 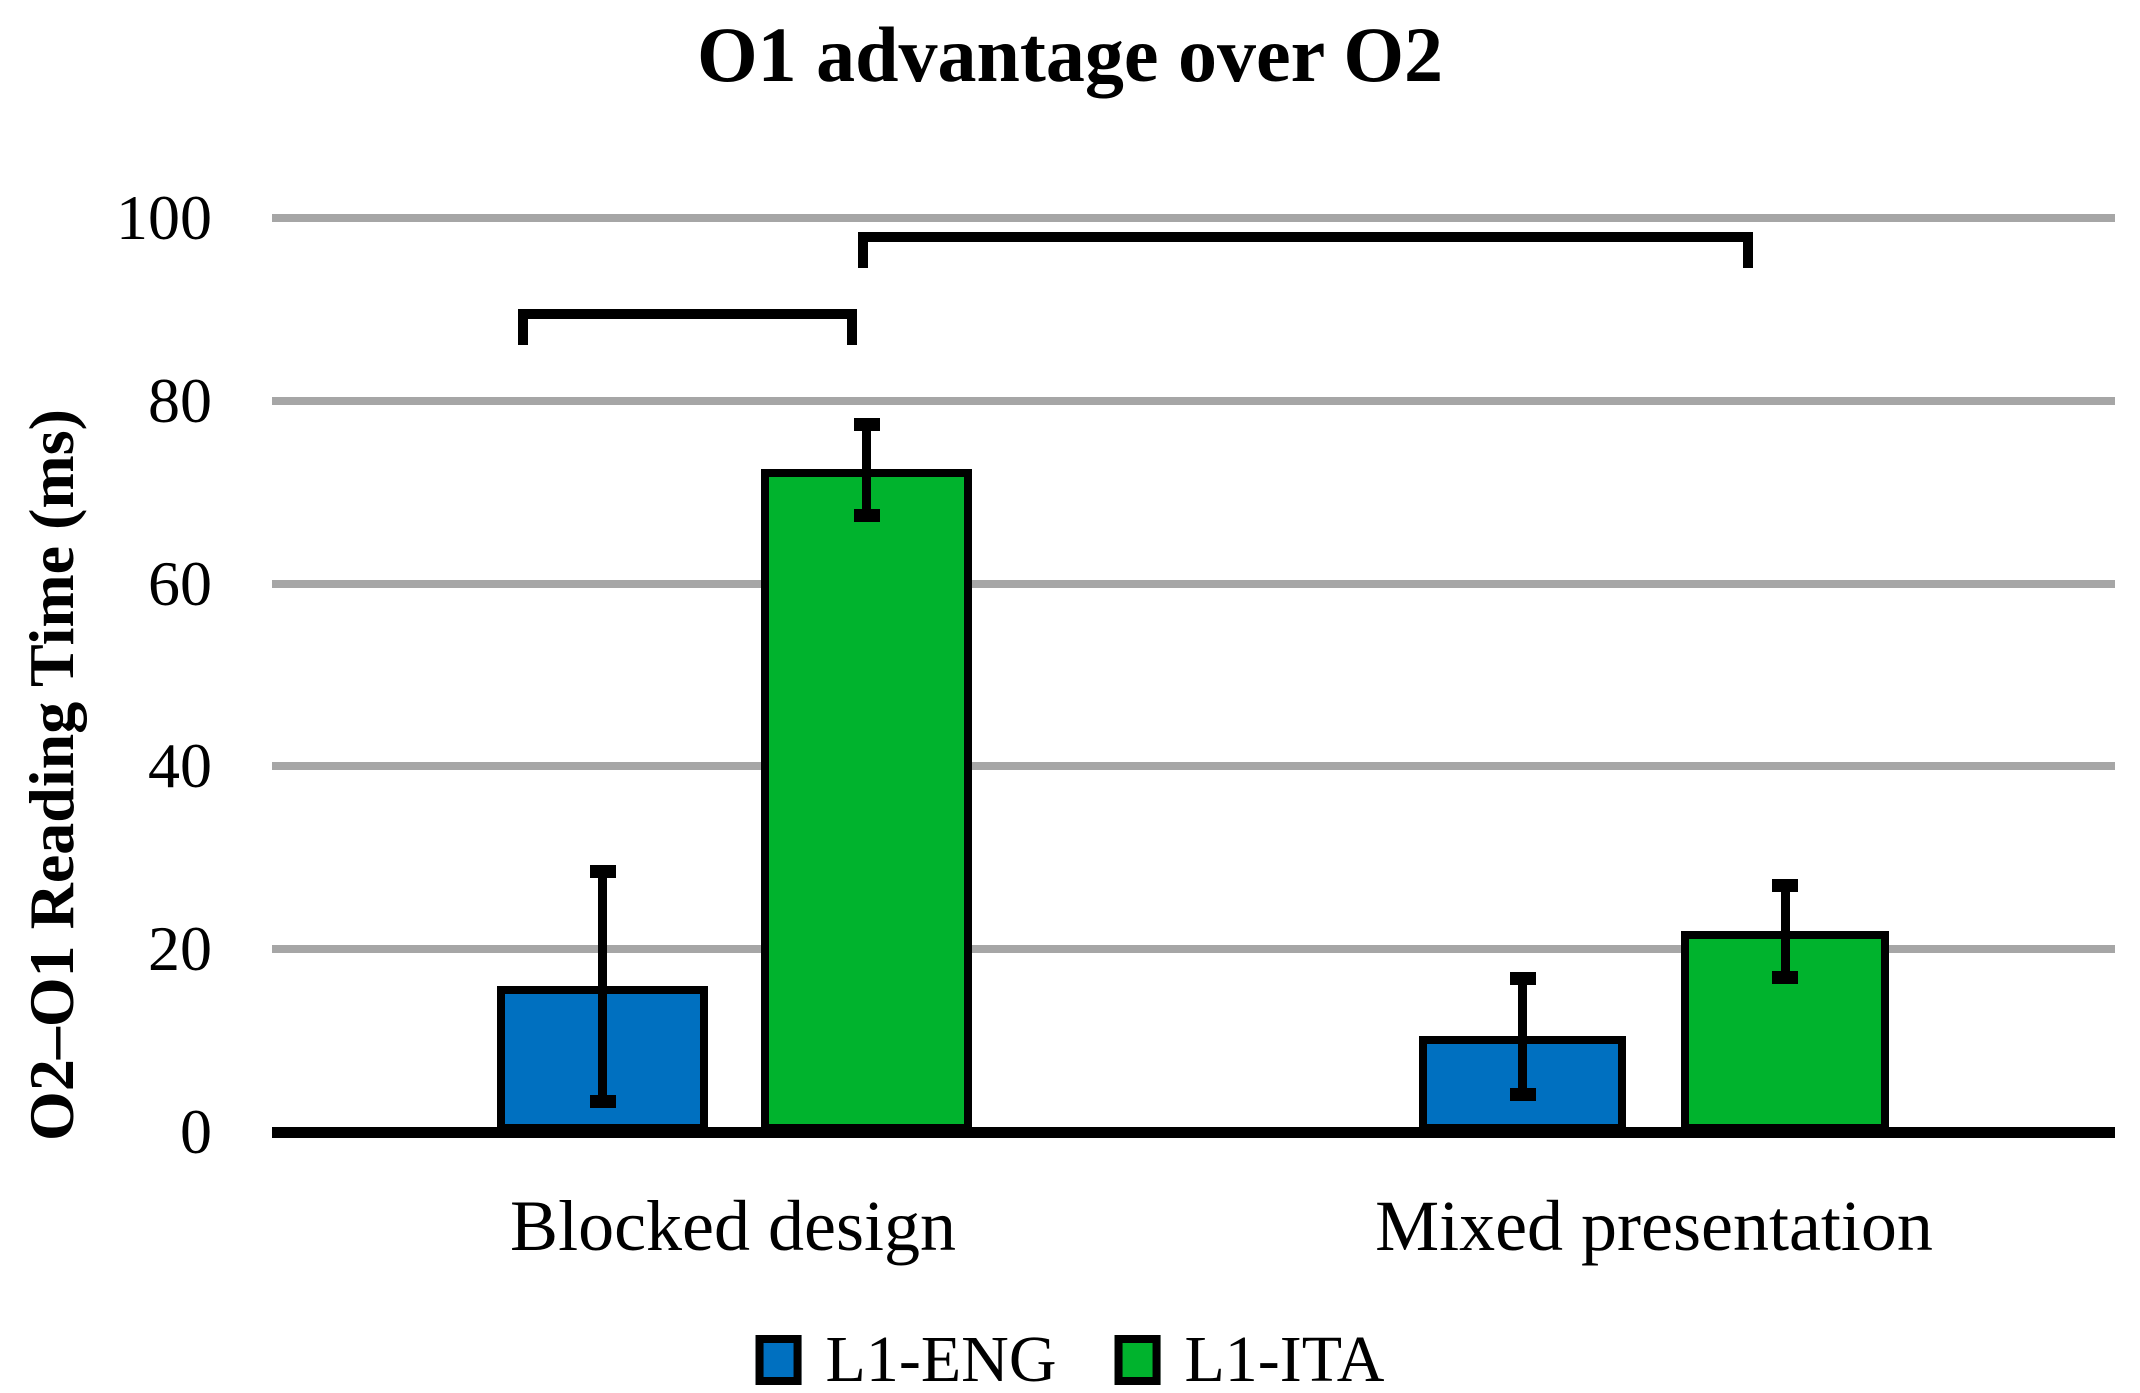 What do you see at coordinates (1284, 1358) in the screenshot?
I see `legend-label-l1-ita: L1-ITA` at bounding box center [1284, 1358].